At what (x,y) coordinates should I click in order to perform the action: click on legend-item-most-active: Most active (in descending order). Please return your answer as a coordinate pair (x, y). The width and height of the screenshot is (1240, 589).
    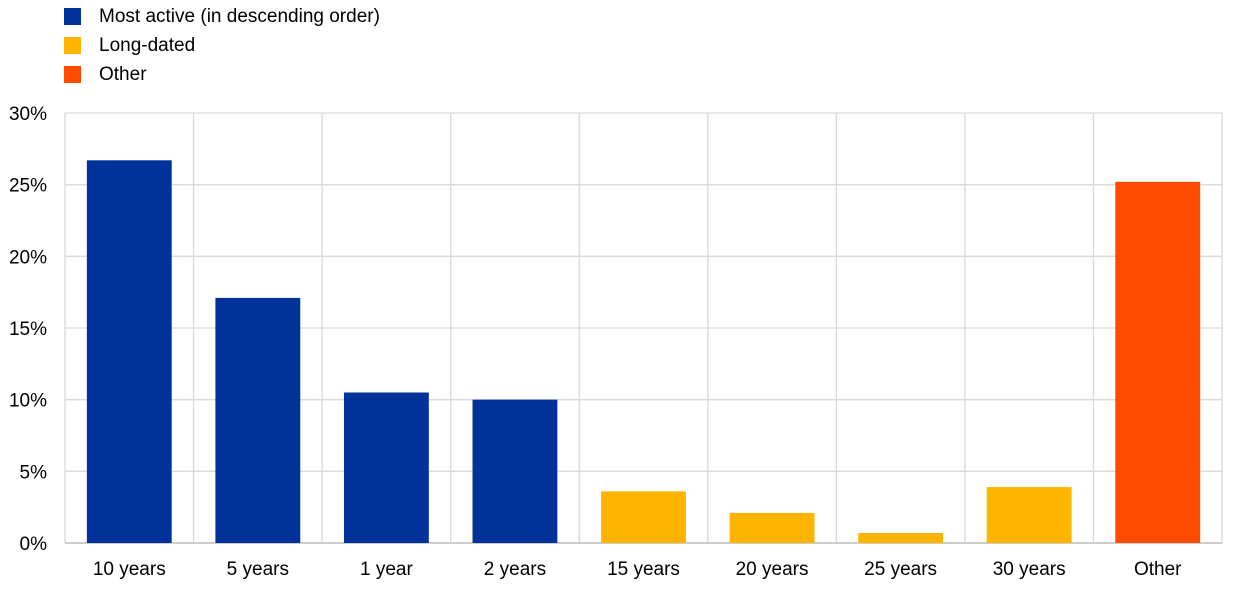
    Looking at the image, I should click on (222, 16).